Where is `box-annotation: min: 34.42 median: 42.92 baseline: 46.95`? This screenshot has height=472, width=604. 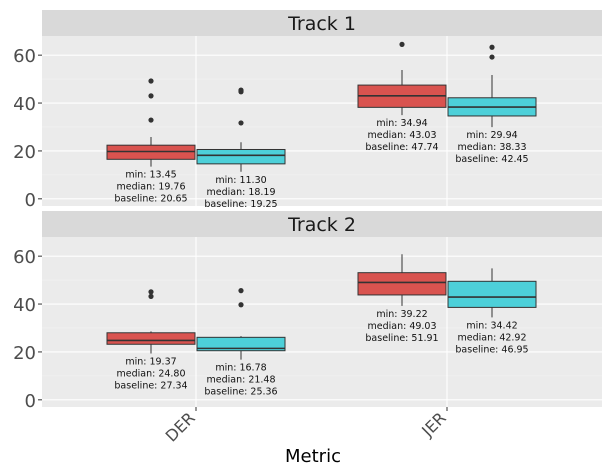
box-annotation: min: 34.42 median: 42.92 baseline: 46.95 is located at coordinates (491, 337).